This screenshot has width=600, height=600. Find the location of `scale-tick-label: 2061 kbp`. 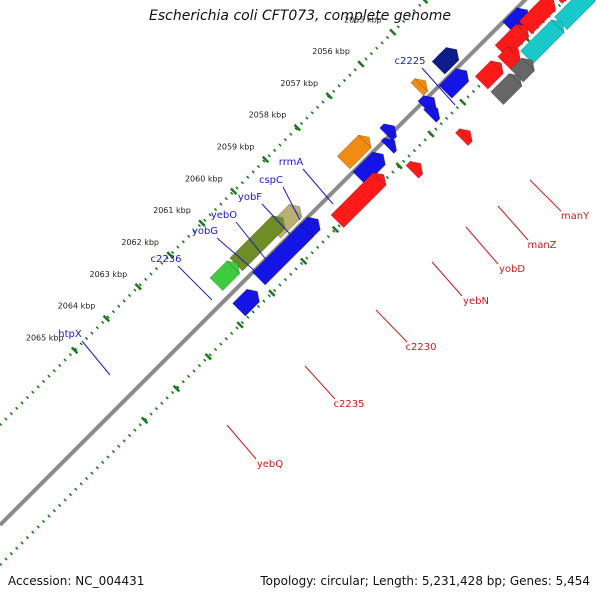

scale-tick-label: 2061 kbp is located at coordinates (172, 210).